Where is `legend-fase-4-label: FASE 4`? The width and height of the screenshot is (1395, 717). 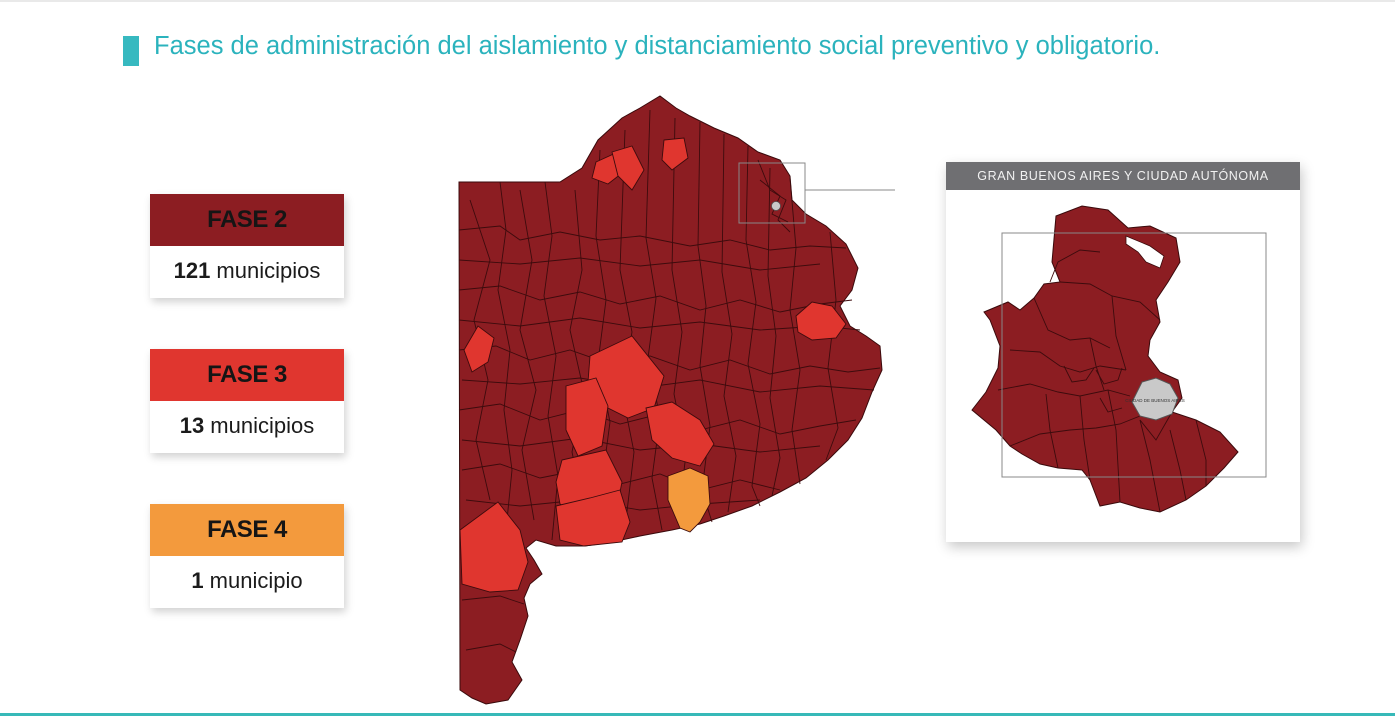
legend-fase-4-label: FASE 4 is located at coordinates (247, 530).